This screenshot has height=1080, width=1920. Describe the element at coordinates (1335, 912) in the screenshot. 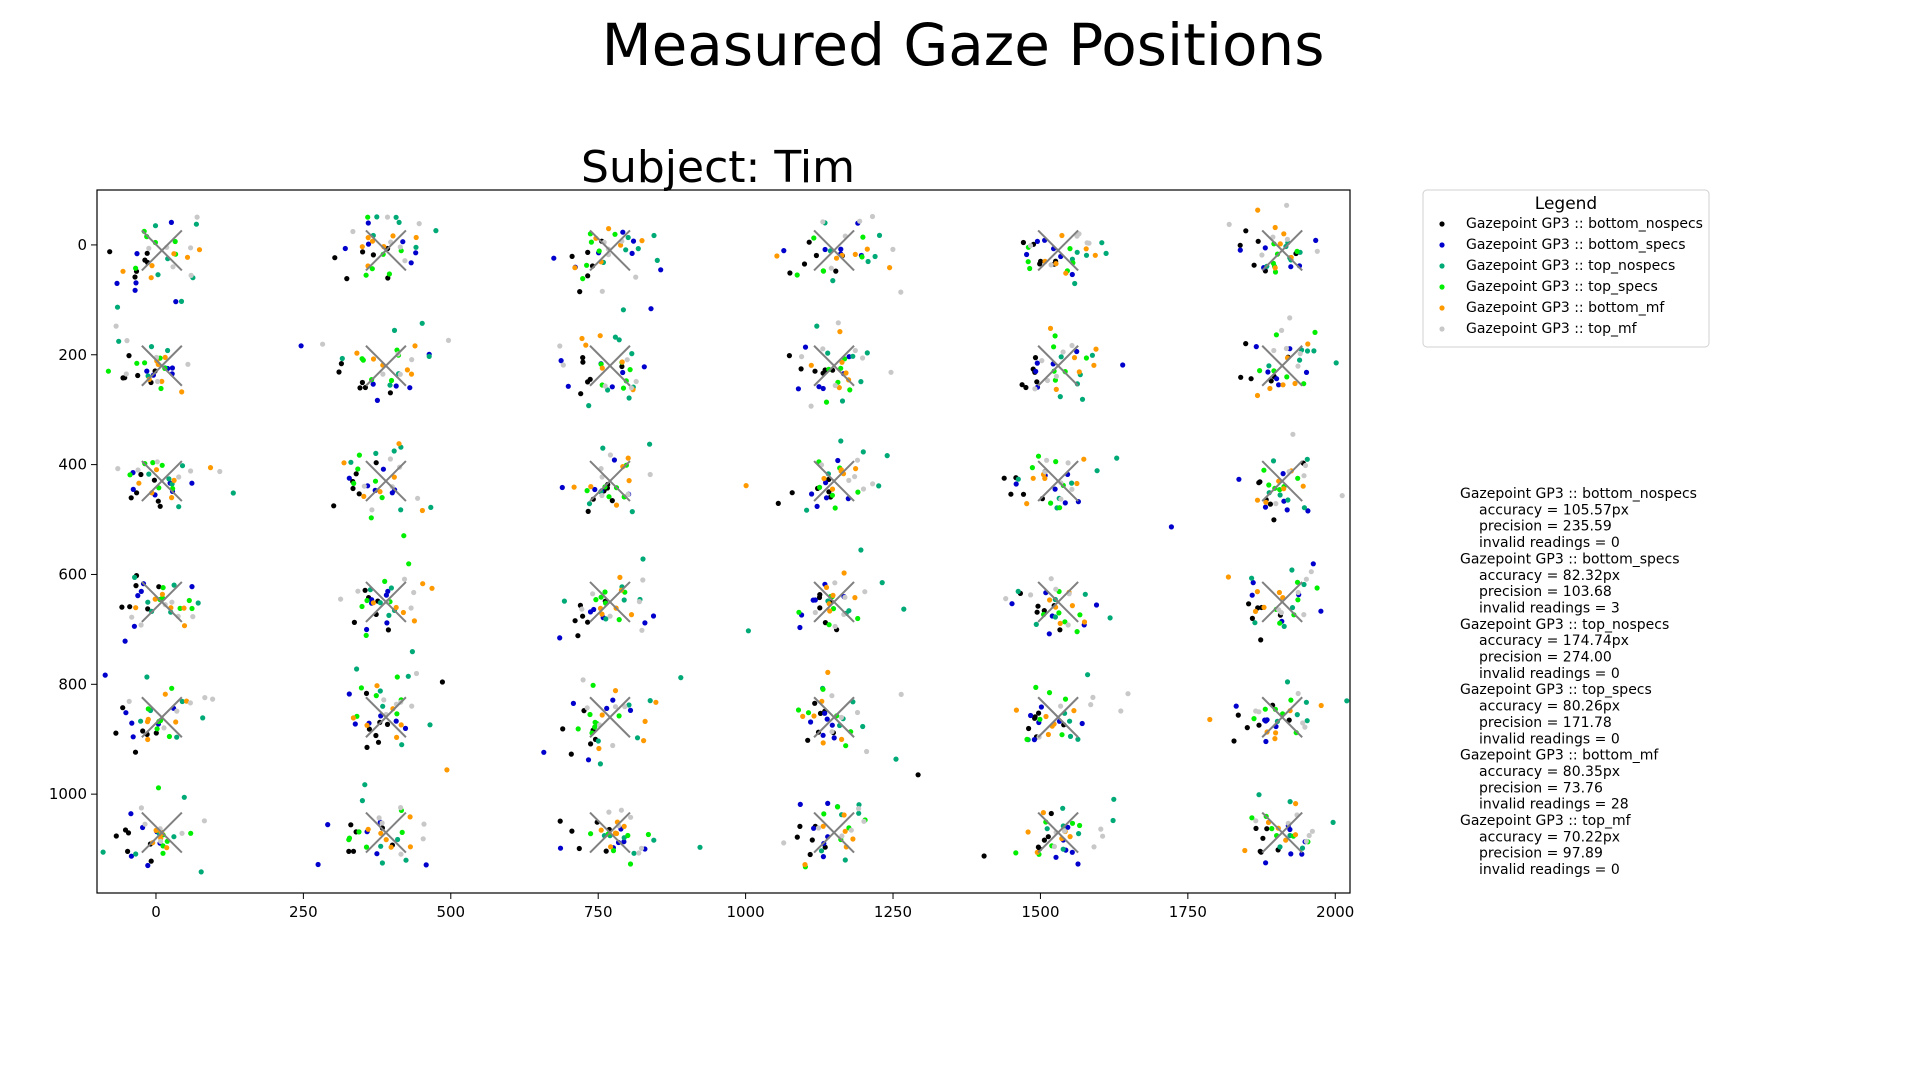

I see `x-tick-label: 2000` at that location.